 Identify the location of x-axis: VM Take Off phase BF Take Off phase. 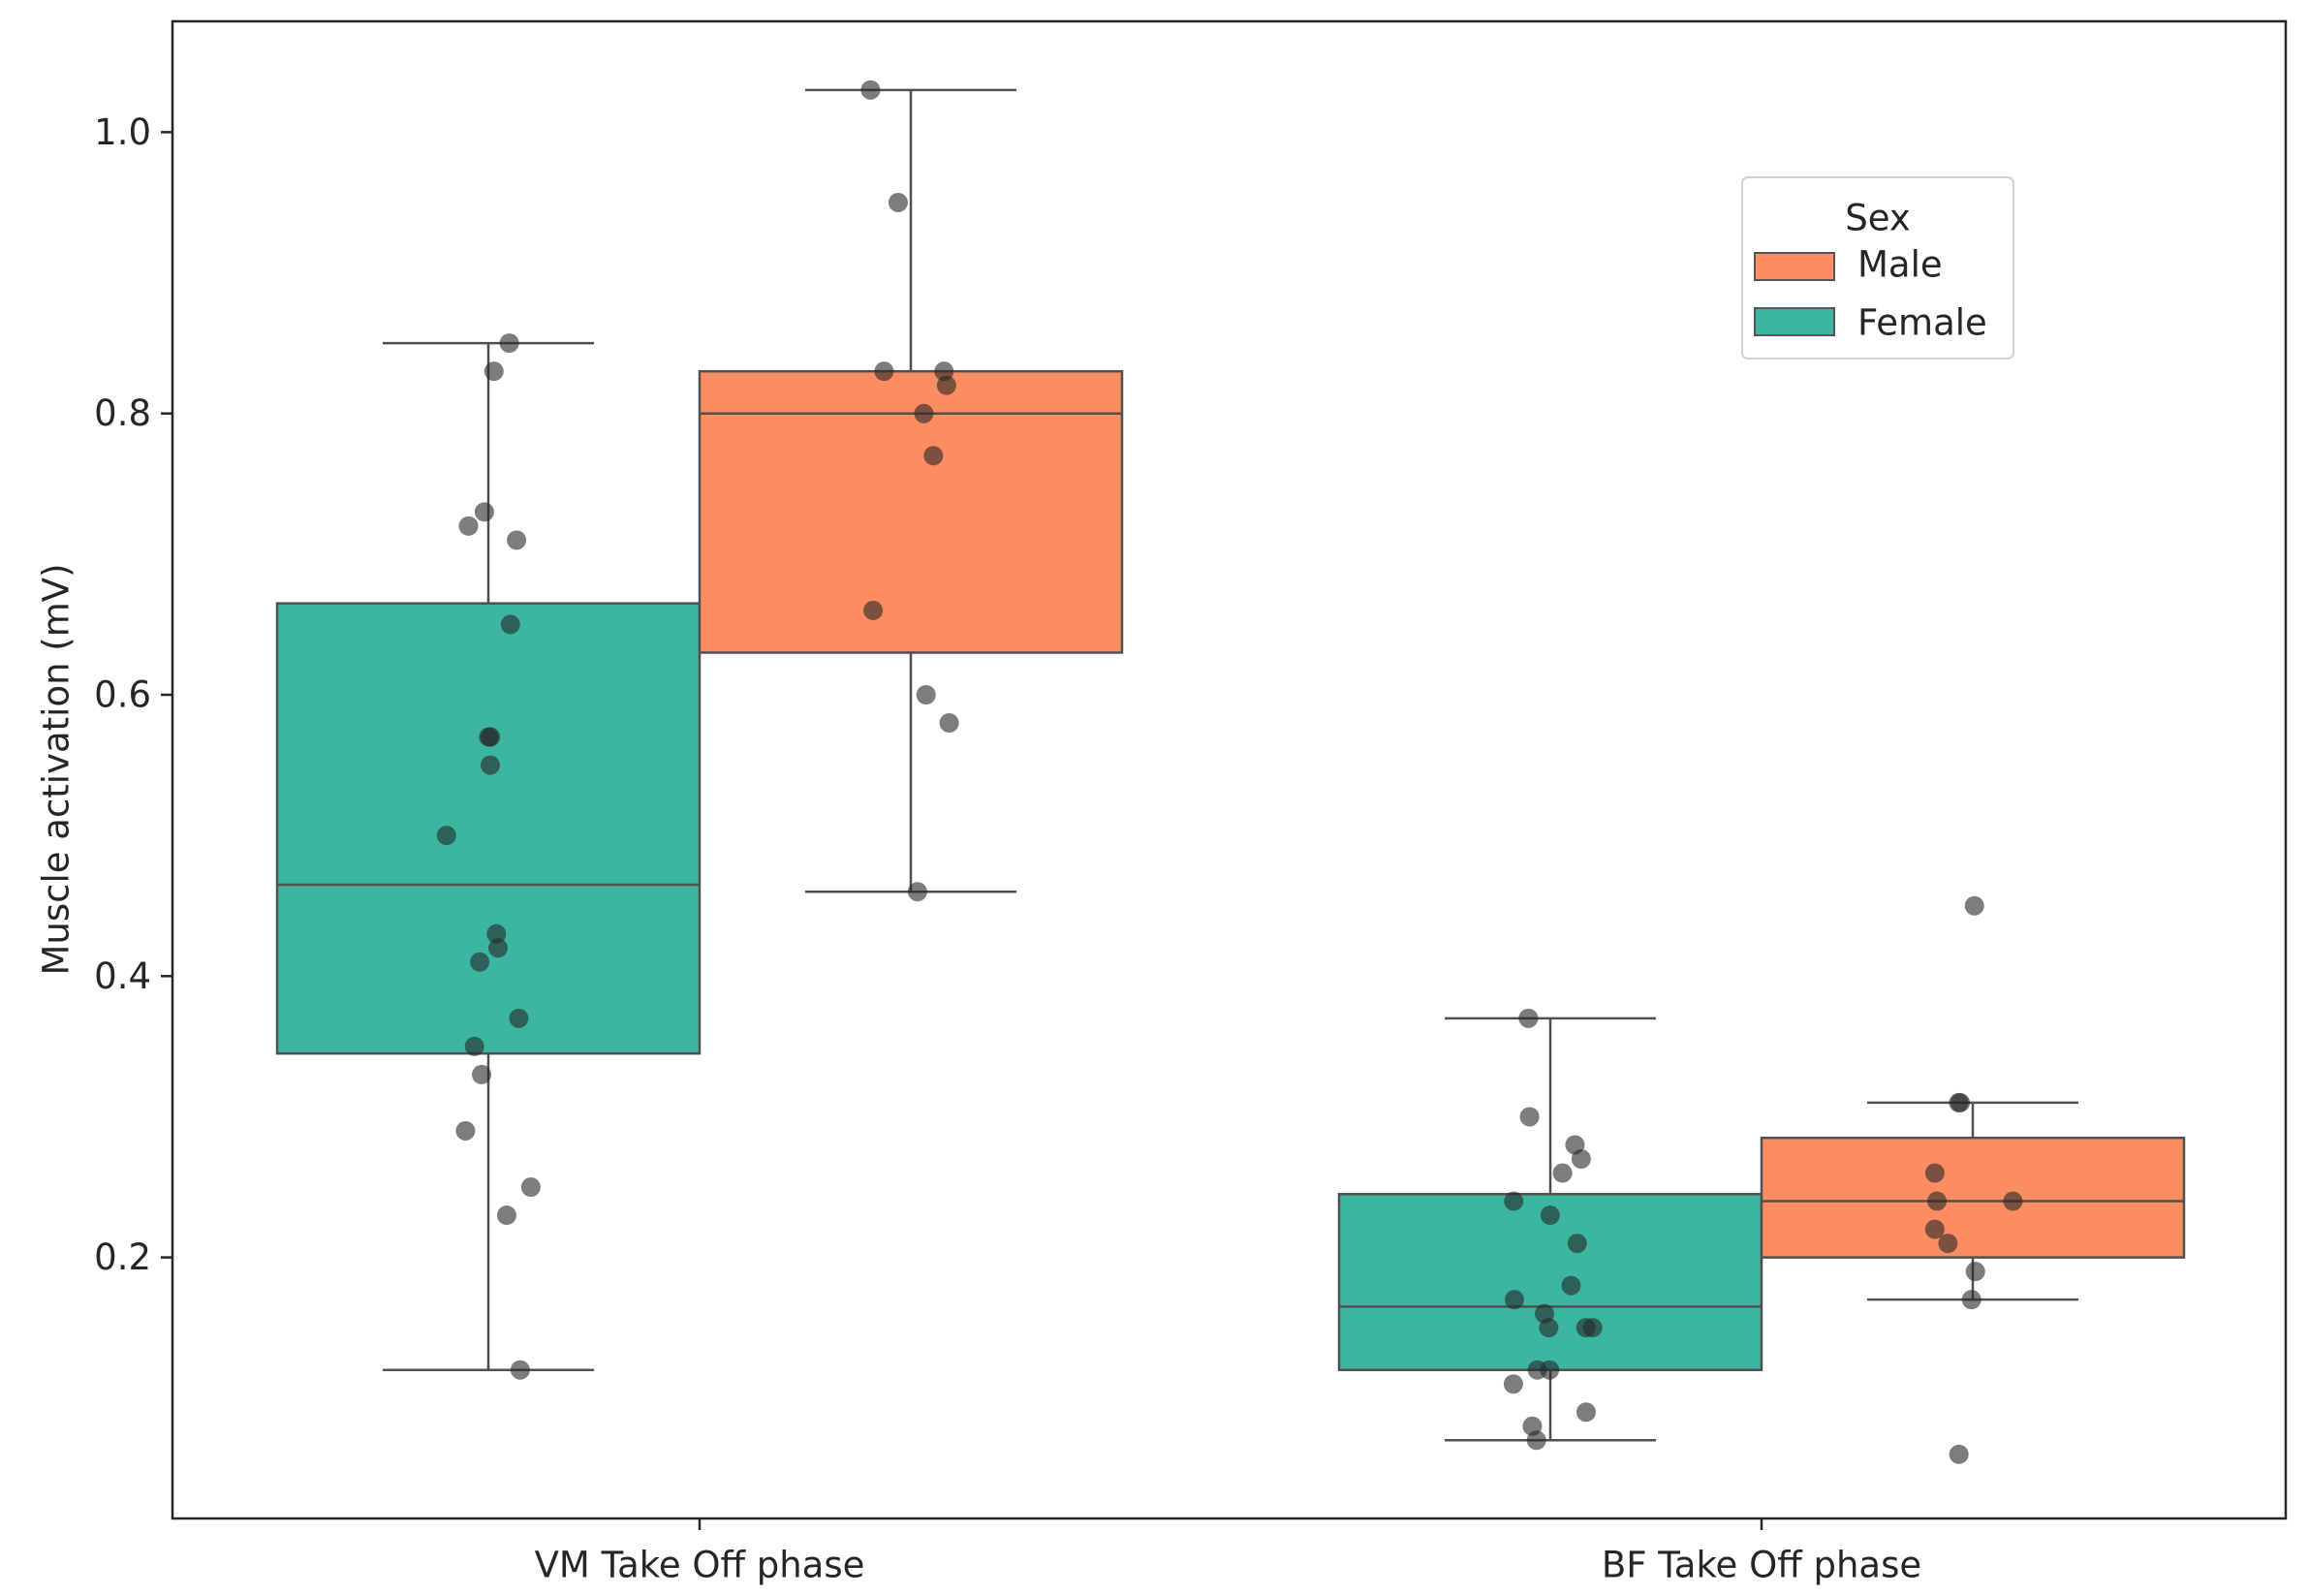
(1228, 1552).